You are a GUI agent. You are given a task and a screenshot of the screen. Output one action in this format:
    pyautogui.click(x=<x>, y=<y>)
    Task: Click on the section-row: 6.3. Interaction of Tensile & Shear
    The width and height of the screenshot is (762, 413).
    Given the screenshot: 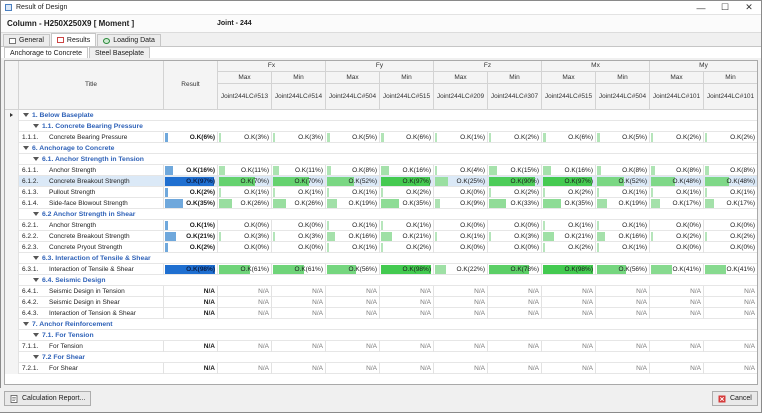 What is the action you would take?
    pyautogui.click(x=381, y=258)
    